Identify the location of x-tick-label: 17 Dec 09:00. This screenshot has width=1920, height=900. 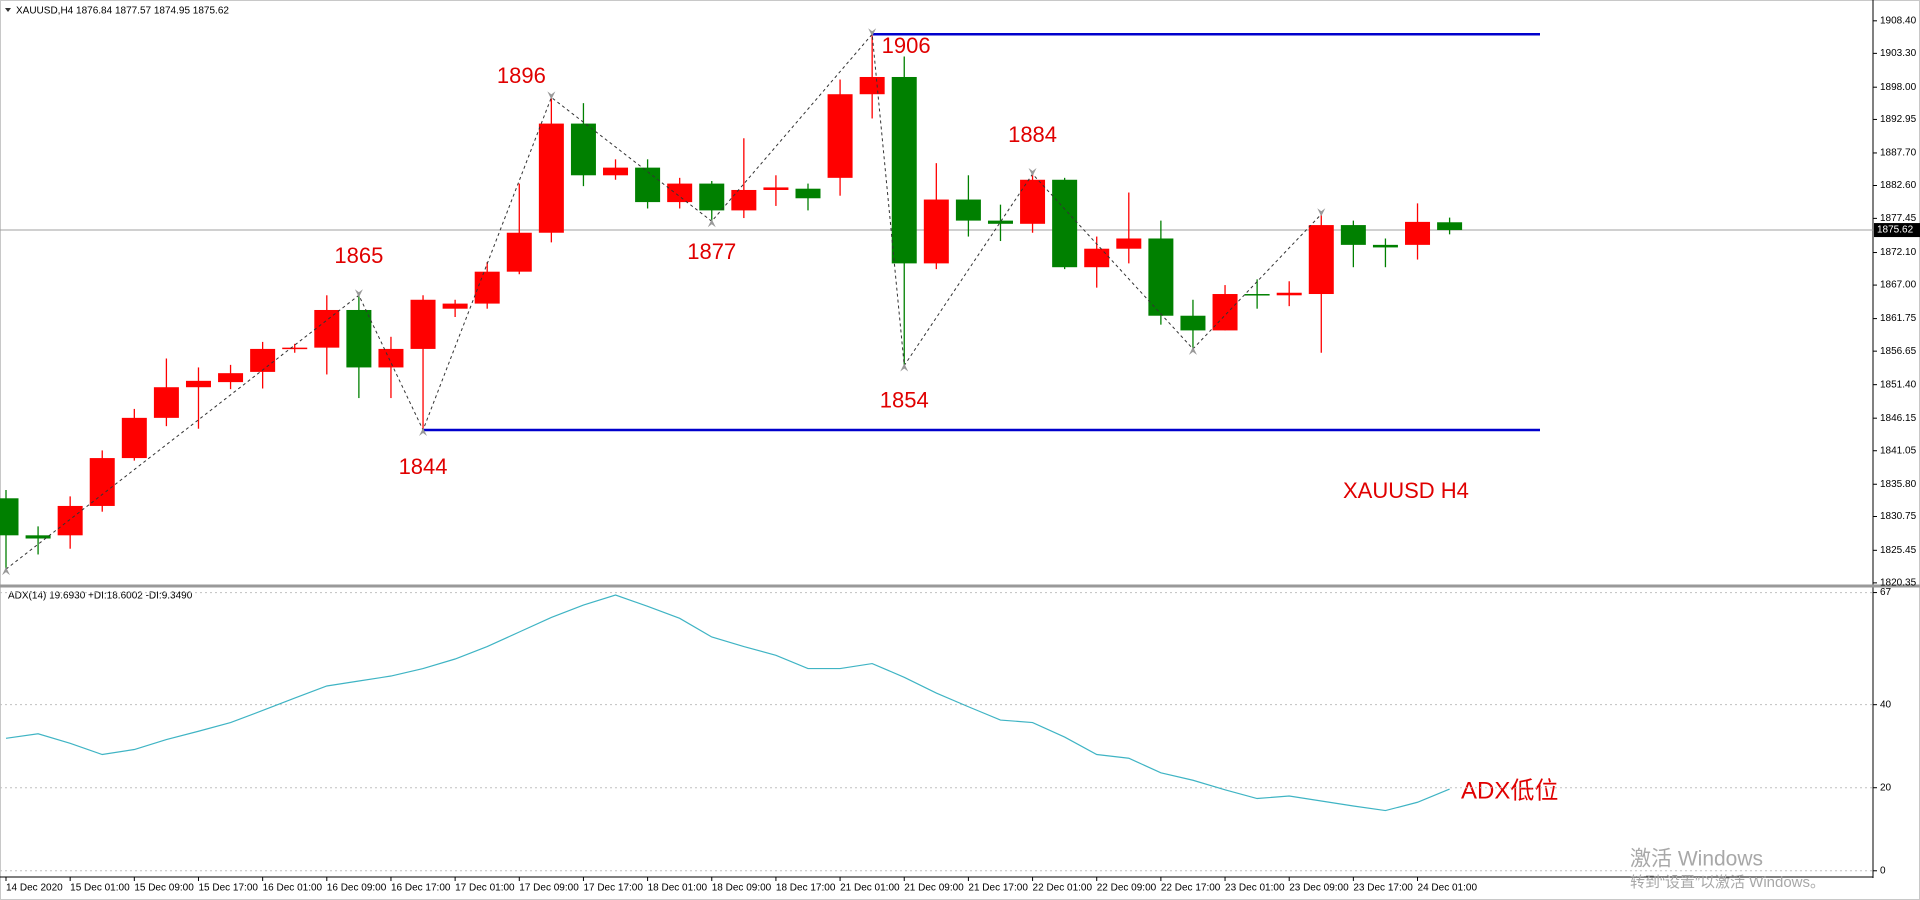
(549, 888).